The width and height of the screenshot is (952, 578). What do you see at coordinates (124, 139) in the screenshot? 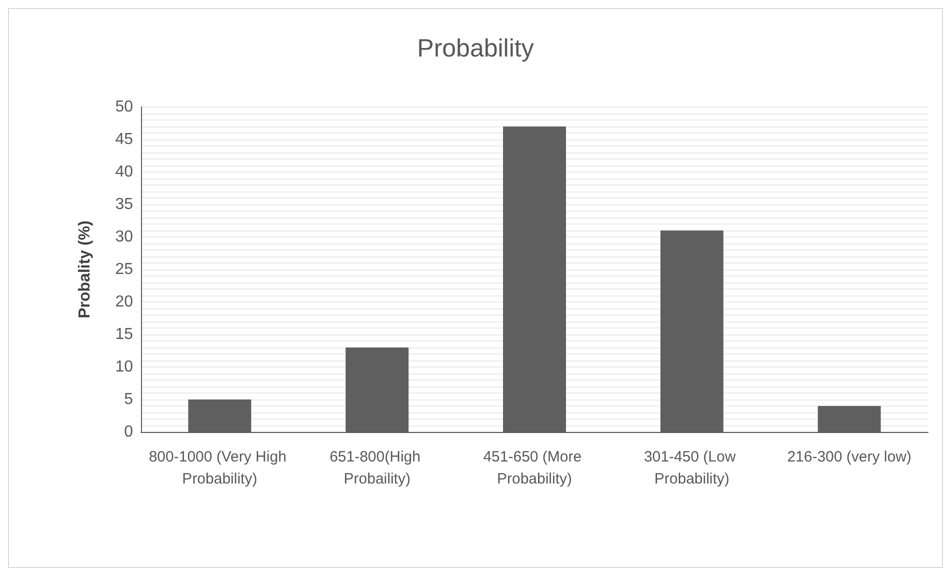
I see `y-tick-label: 45` at bounding box center [124, 139].